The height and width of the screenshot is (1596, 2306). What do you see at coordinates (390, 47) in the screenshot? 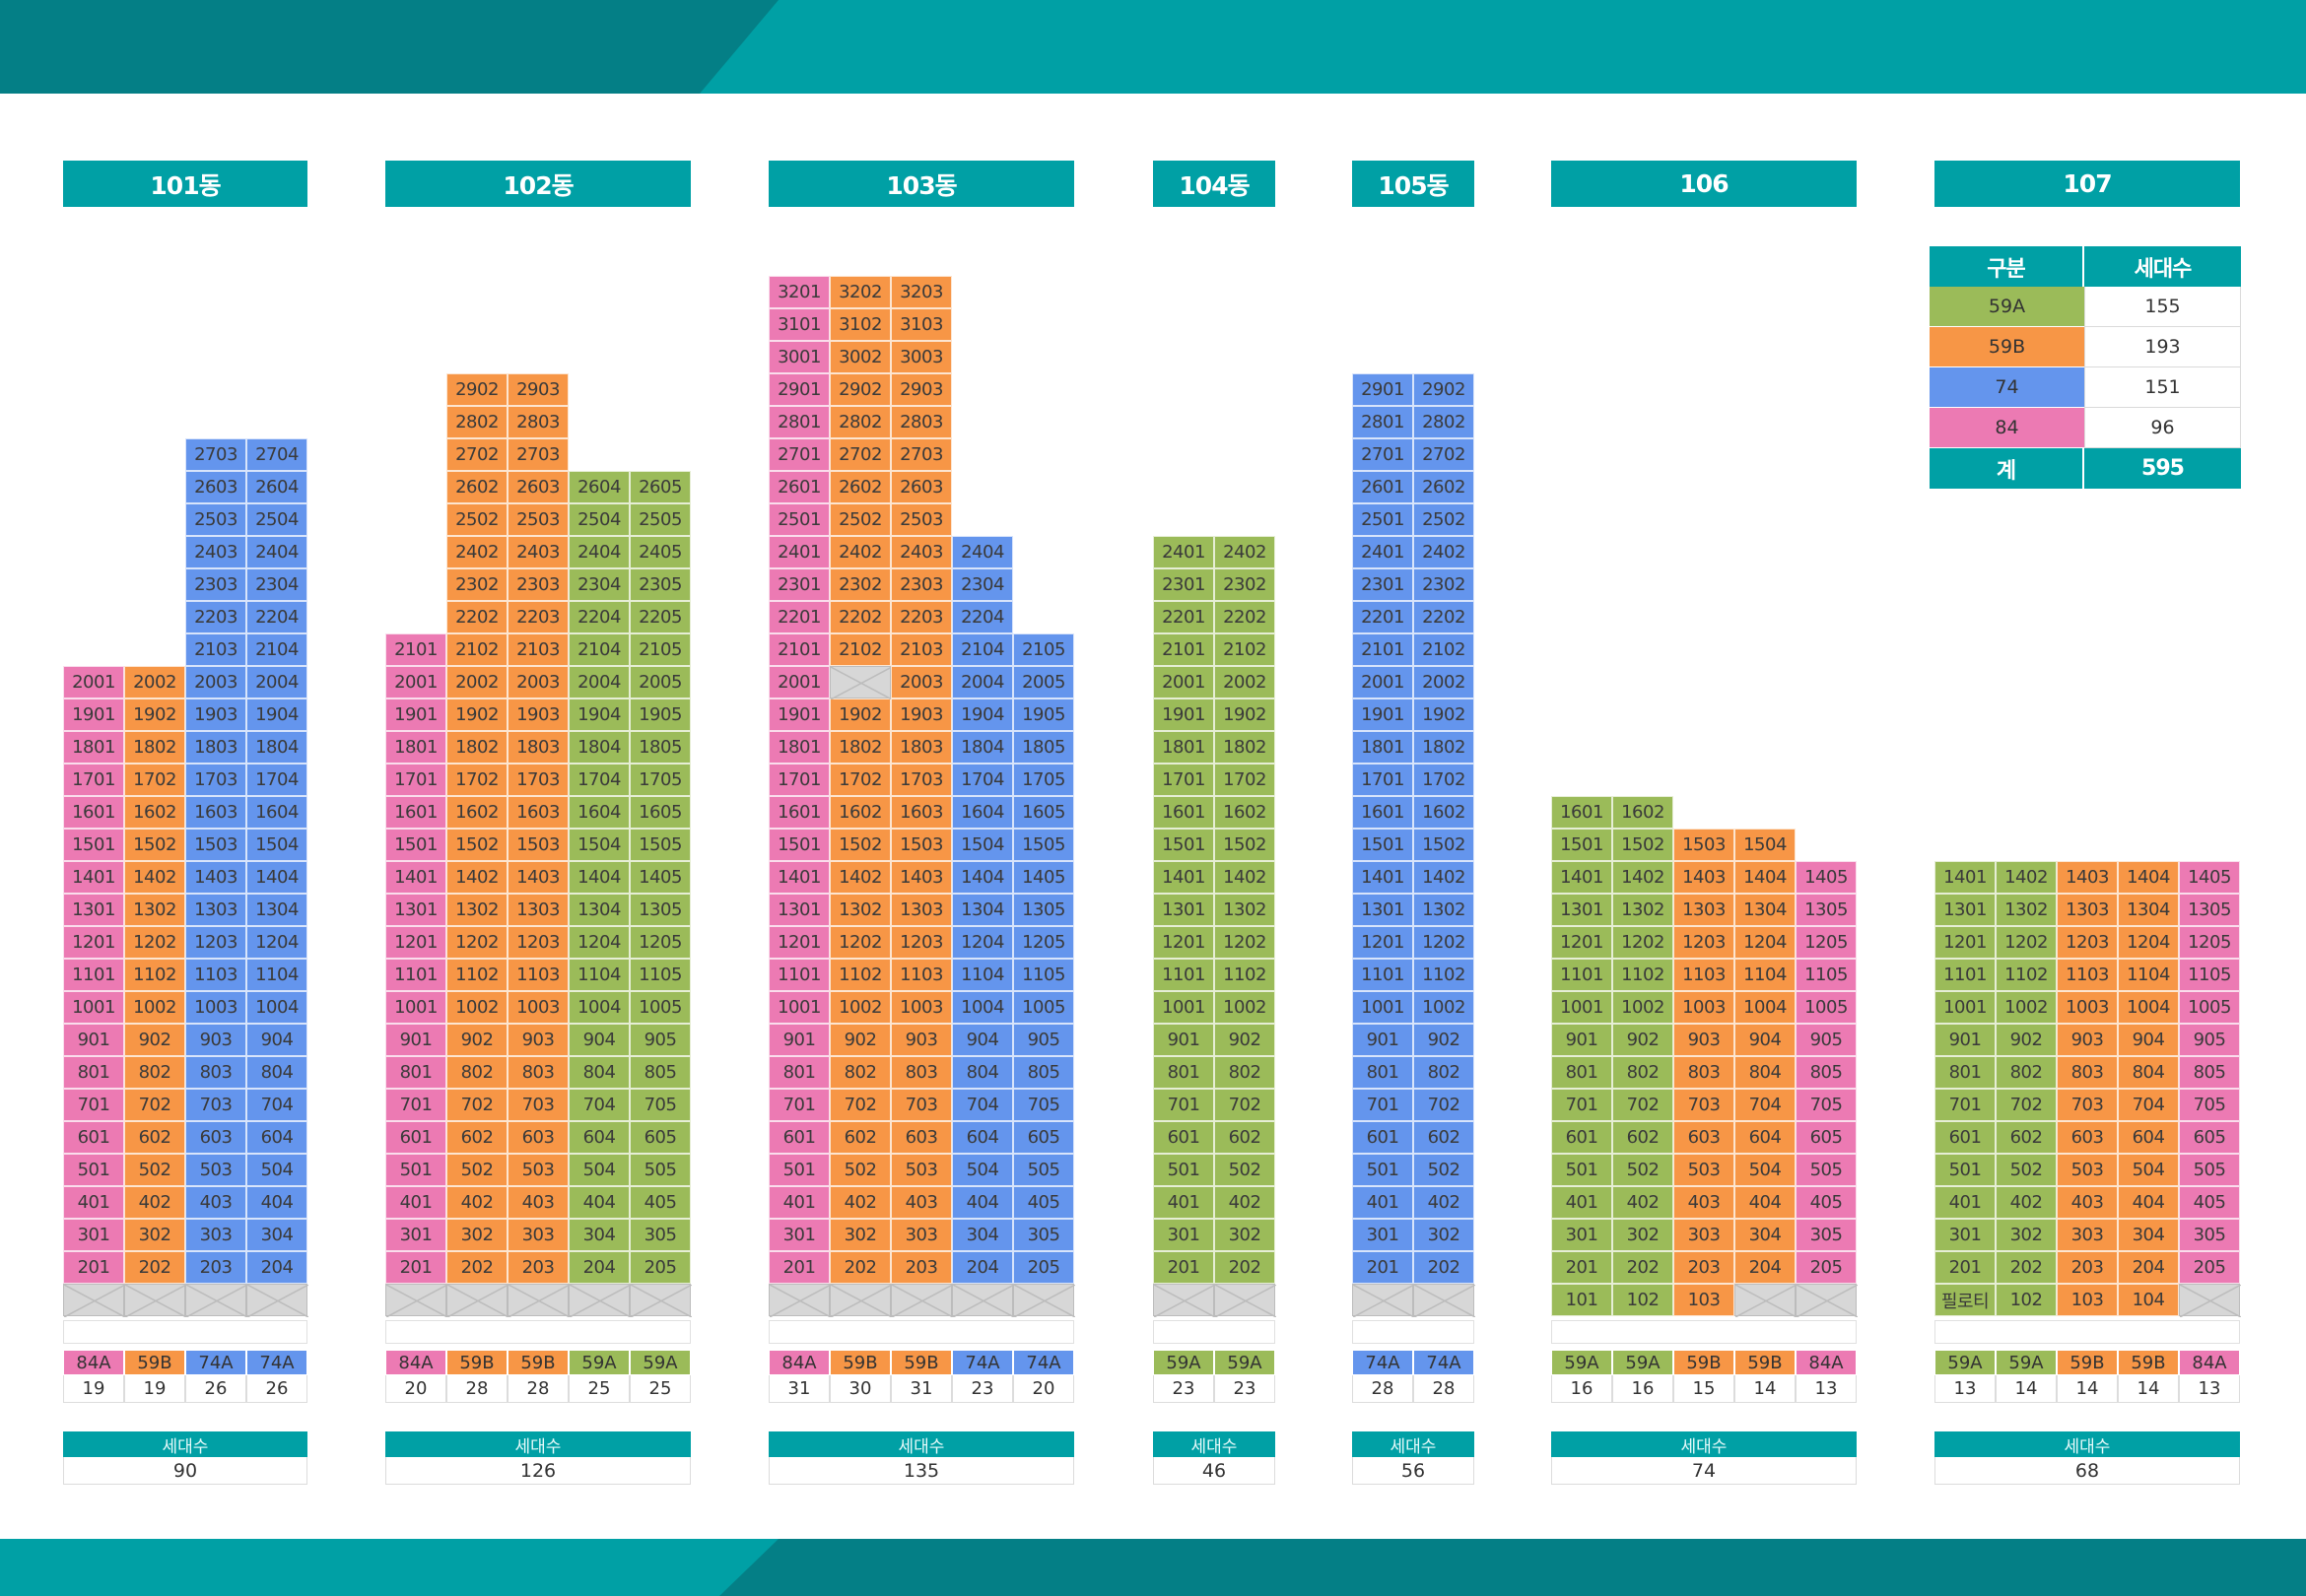
I see `top-banner-accent` at bounding box center [390, 47].